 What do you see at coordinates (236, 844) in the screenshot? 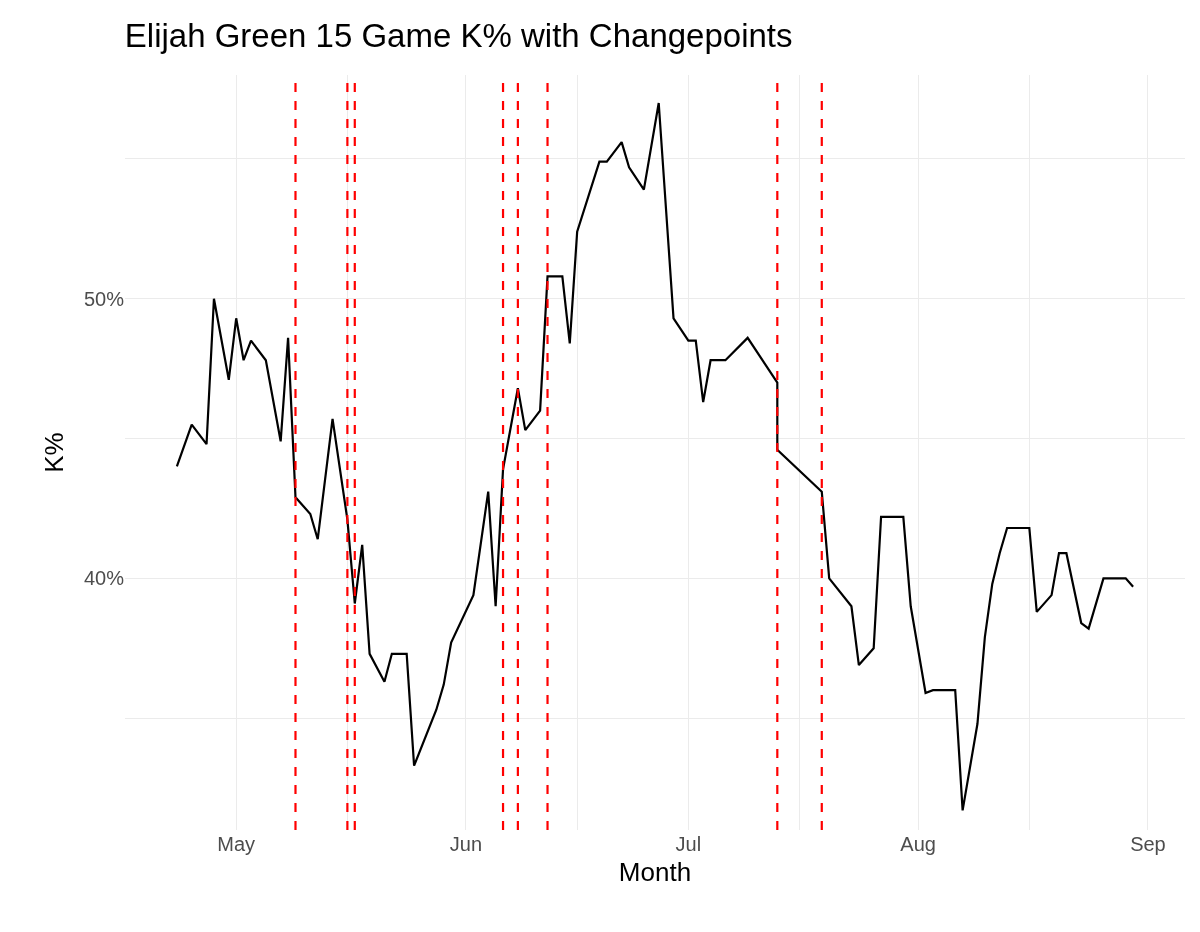
I see `x-tick-label: May` at bounding box center [236, 844].